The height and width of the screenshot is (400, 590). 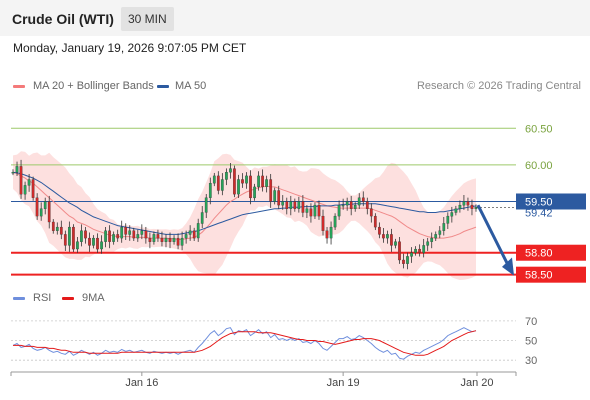 I want to click on bollinger-legend-label: MA 20 + Bollinger Bands, so click(x=93, y=86).